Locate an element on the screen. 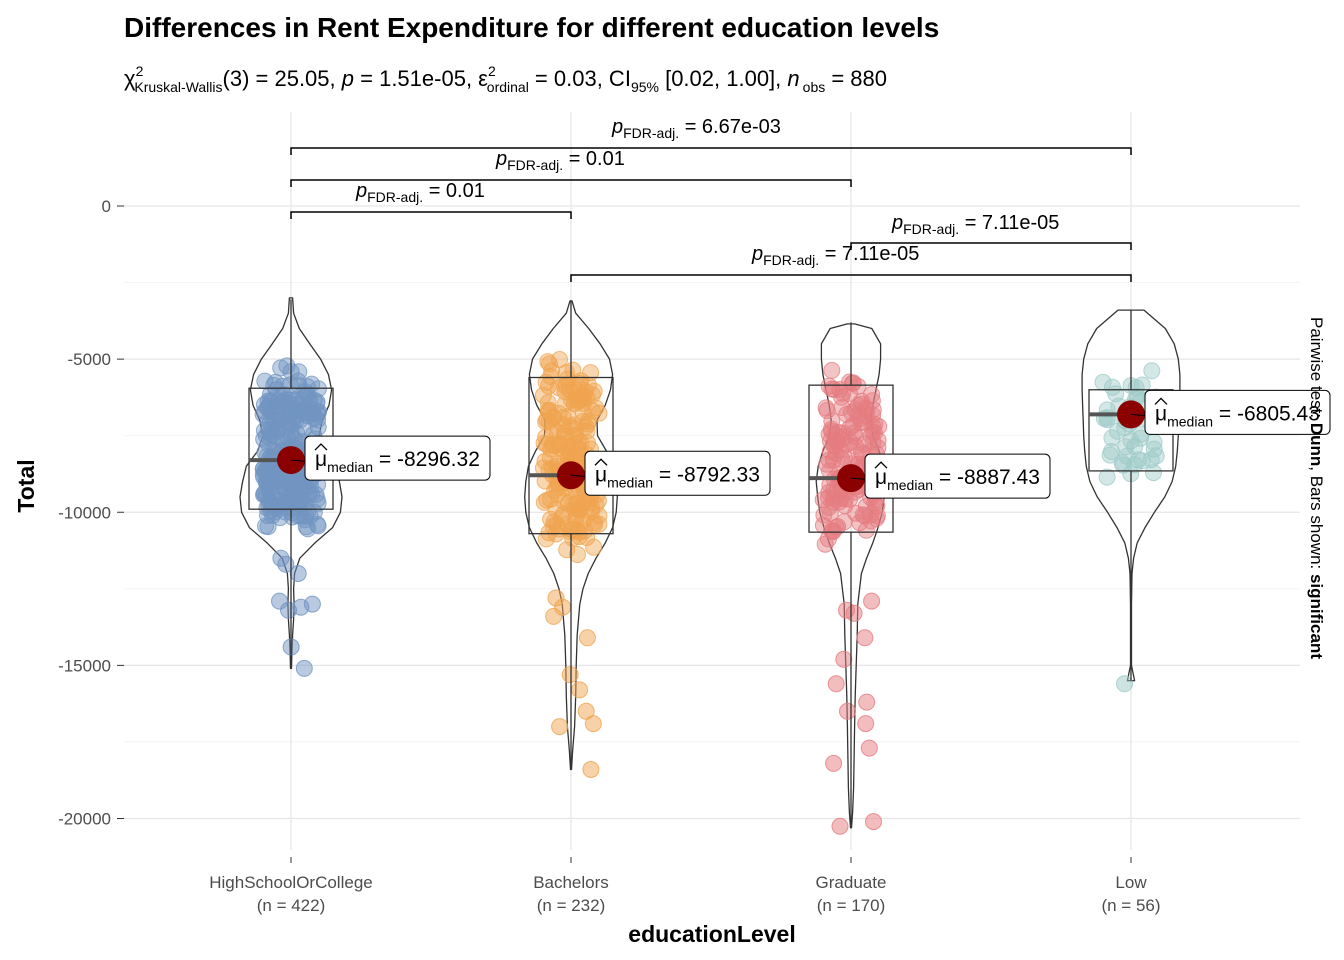 The height and width of the screenshot is (960, 1344). comparison-bracket: pFDR-adj. = 6.67e-03 is located at coordinates (711, 135).